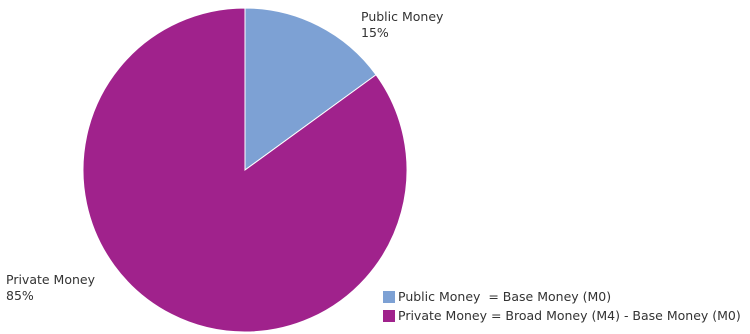  Describe the element at coordinates (375, 32) in the screenshot. I see `slice-label-public-money-value: 15%` at that location.